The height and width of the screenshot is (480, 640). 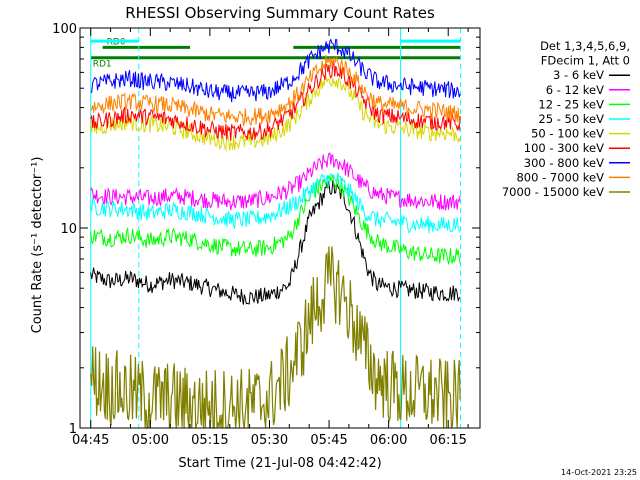 I want to click on flag-label-RD1: RD1, so click(x=102, y=65).